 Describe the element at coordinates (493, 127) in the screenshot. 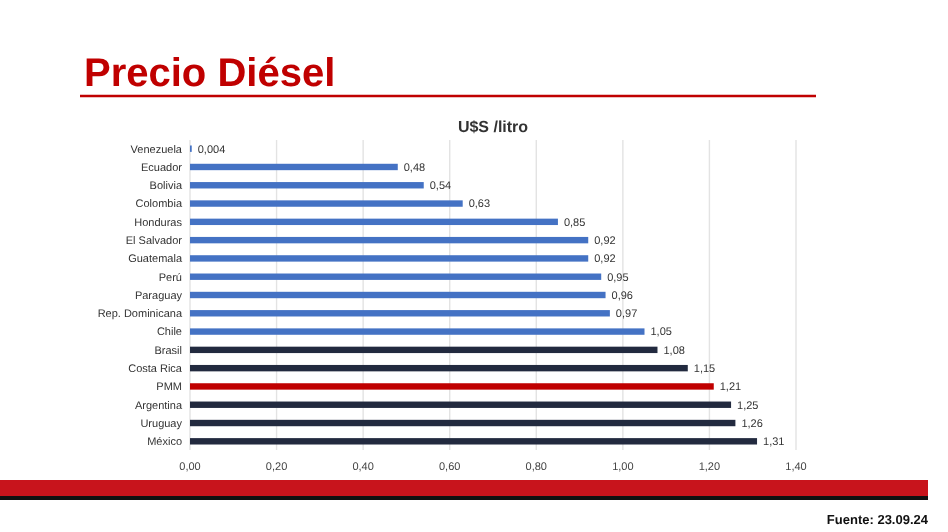

I see `chart-subtitle: U$S /litro` at that location.